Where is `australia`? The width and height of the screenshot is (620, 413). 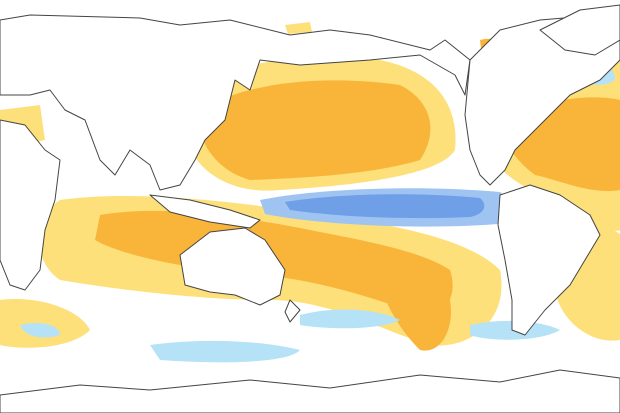
australia is located at coordinates (232, 266).